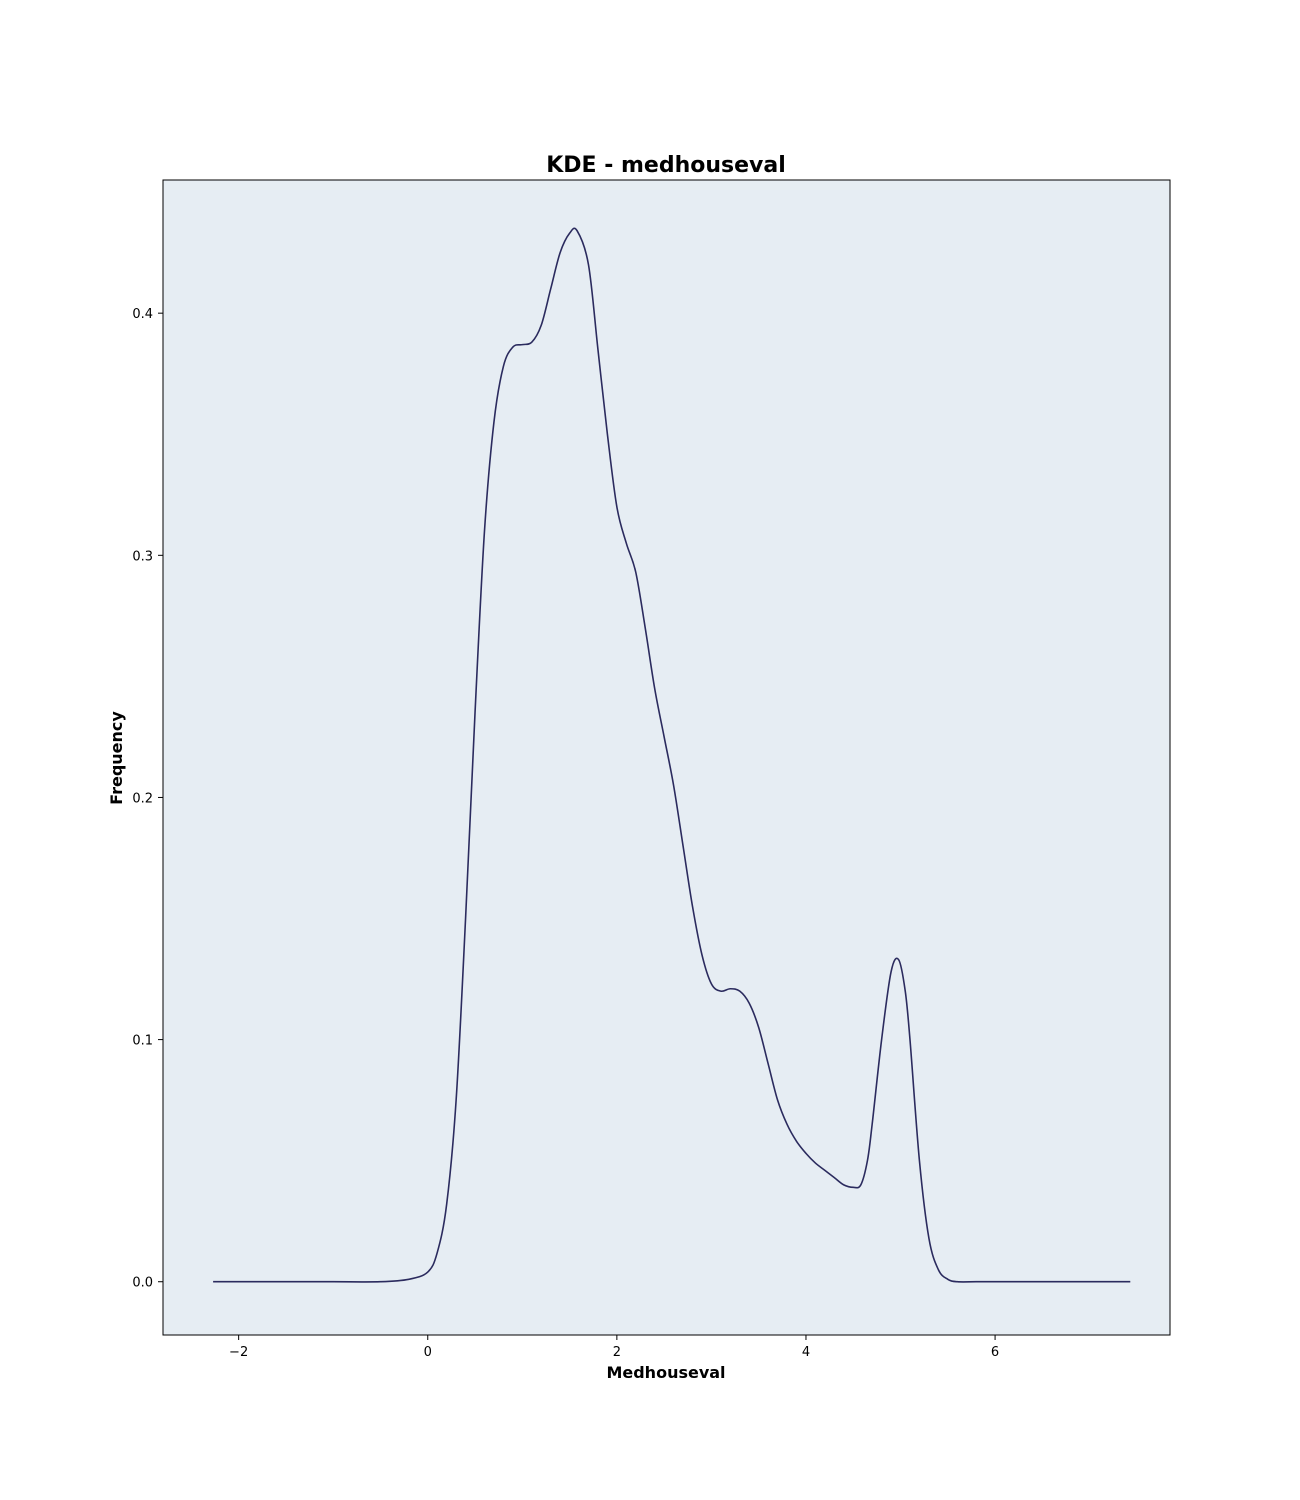  What do you see at coordinates (142, 1041) in the screenshot?
I see `y-tick-label: 0.1` at bounding box center [142, 1041].